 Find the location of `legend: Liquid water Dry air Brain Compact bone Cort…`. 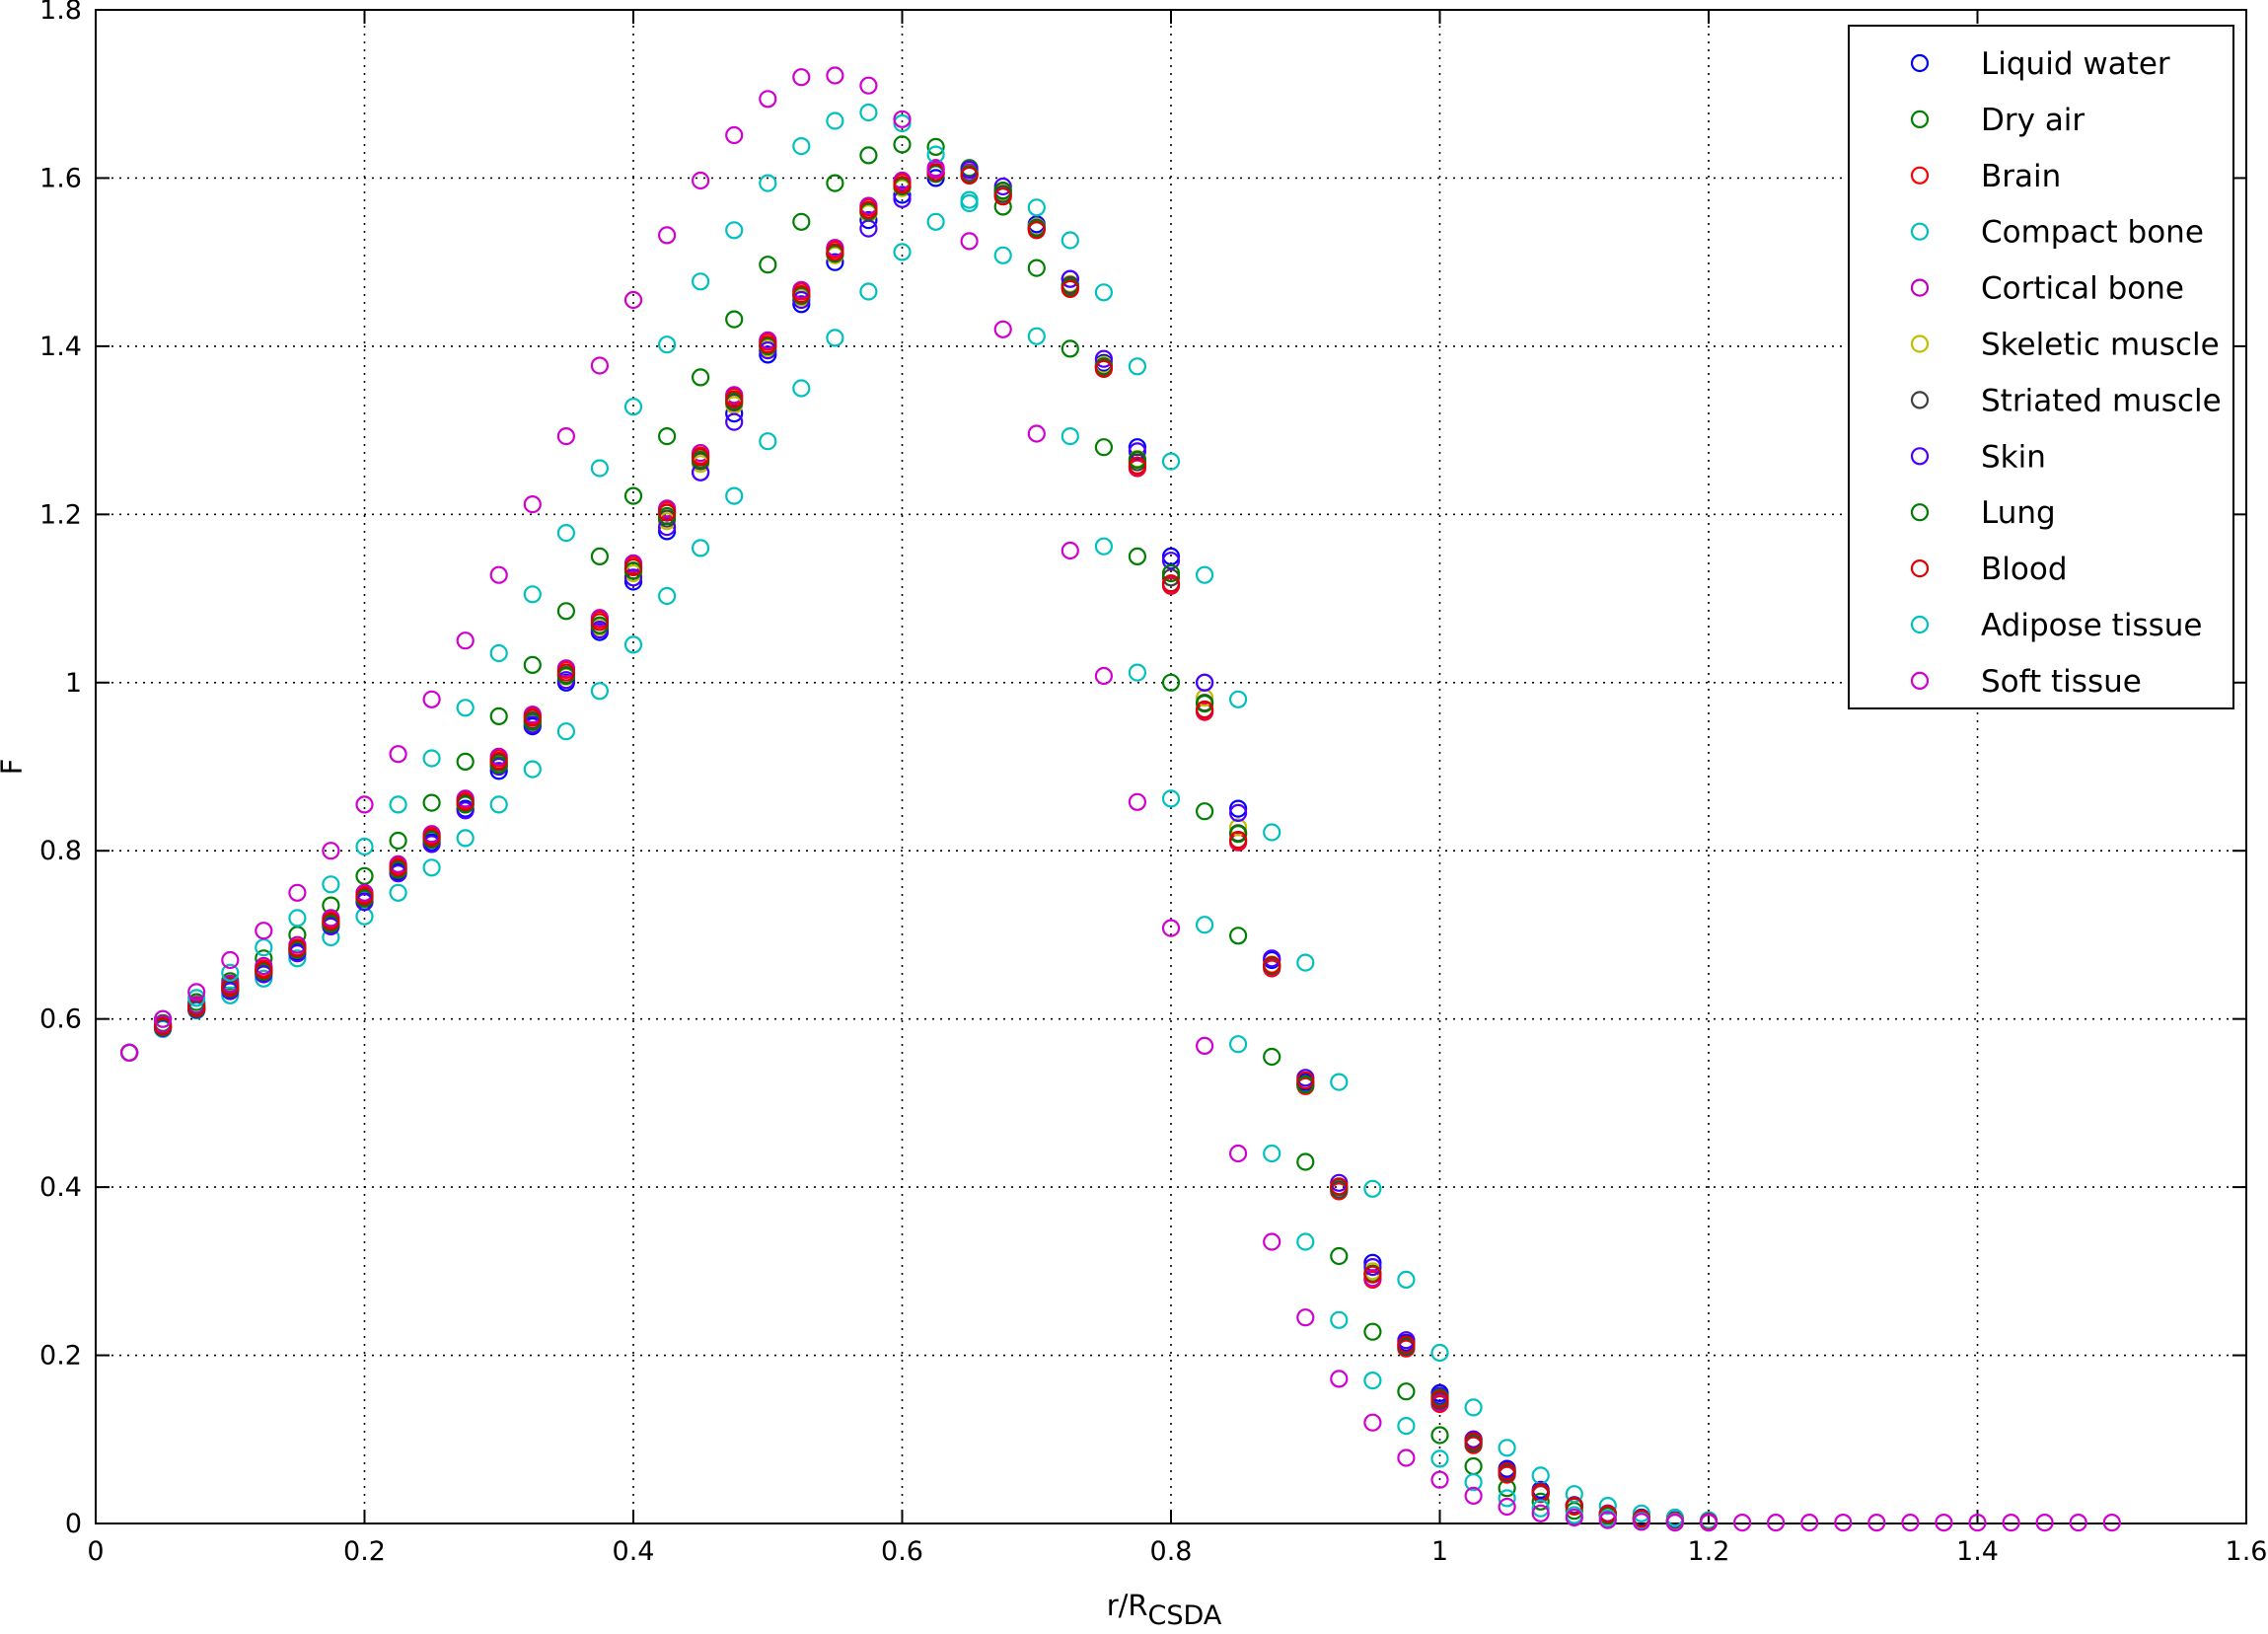

legend: Liquid water Dry air Brain Compact bone Cort… is located at coordinates (2041, 367).